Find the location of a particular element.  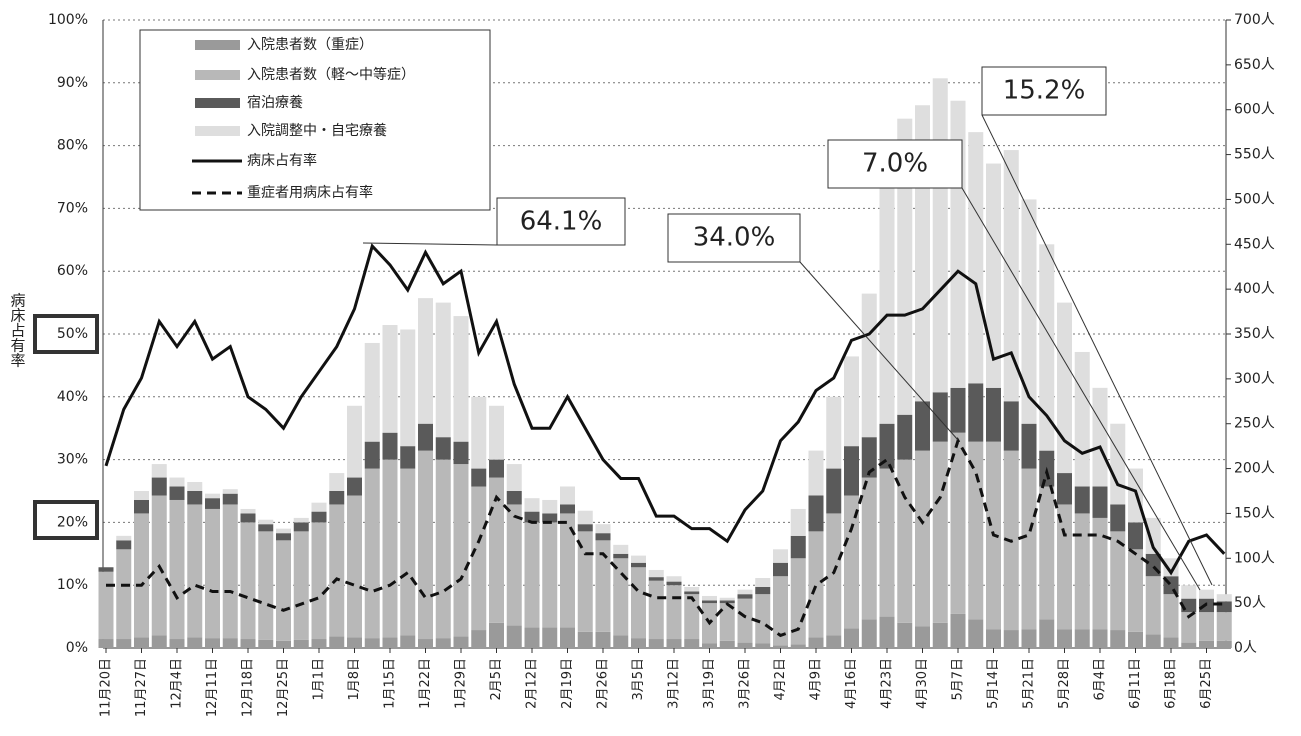

annotation: 64.1% is located at coordinates (561, 222).